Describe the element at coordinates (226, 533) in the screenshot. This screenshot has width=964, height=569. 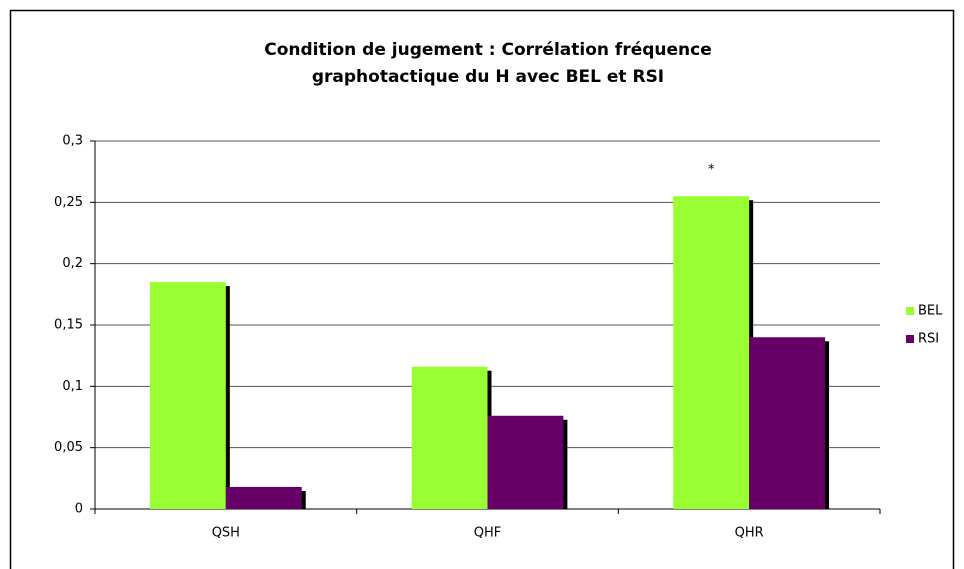
I see `x-tick-label: QSH` at that location.